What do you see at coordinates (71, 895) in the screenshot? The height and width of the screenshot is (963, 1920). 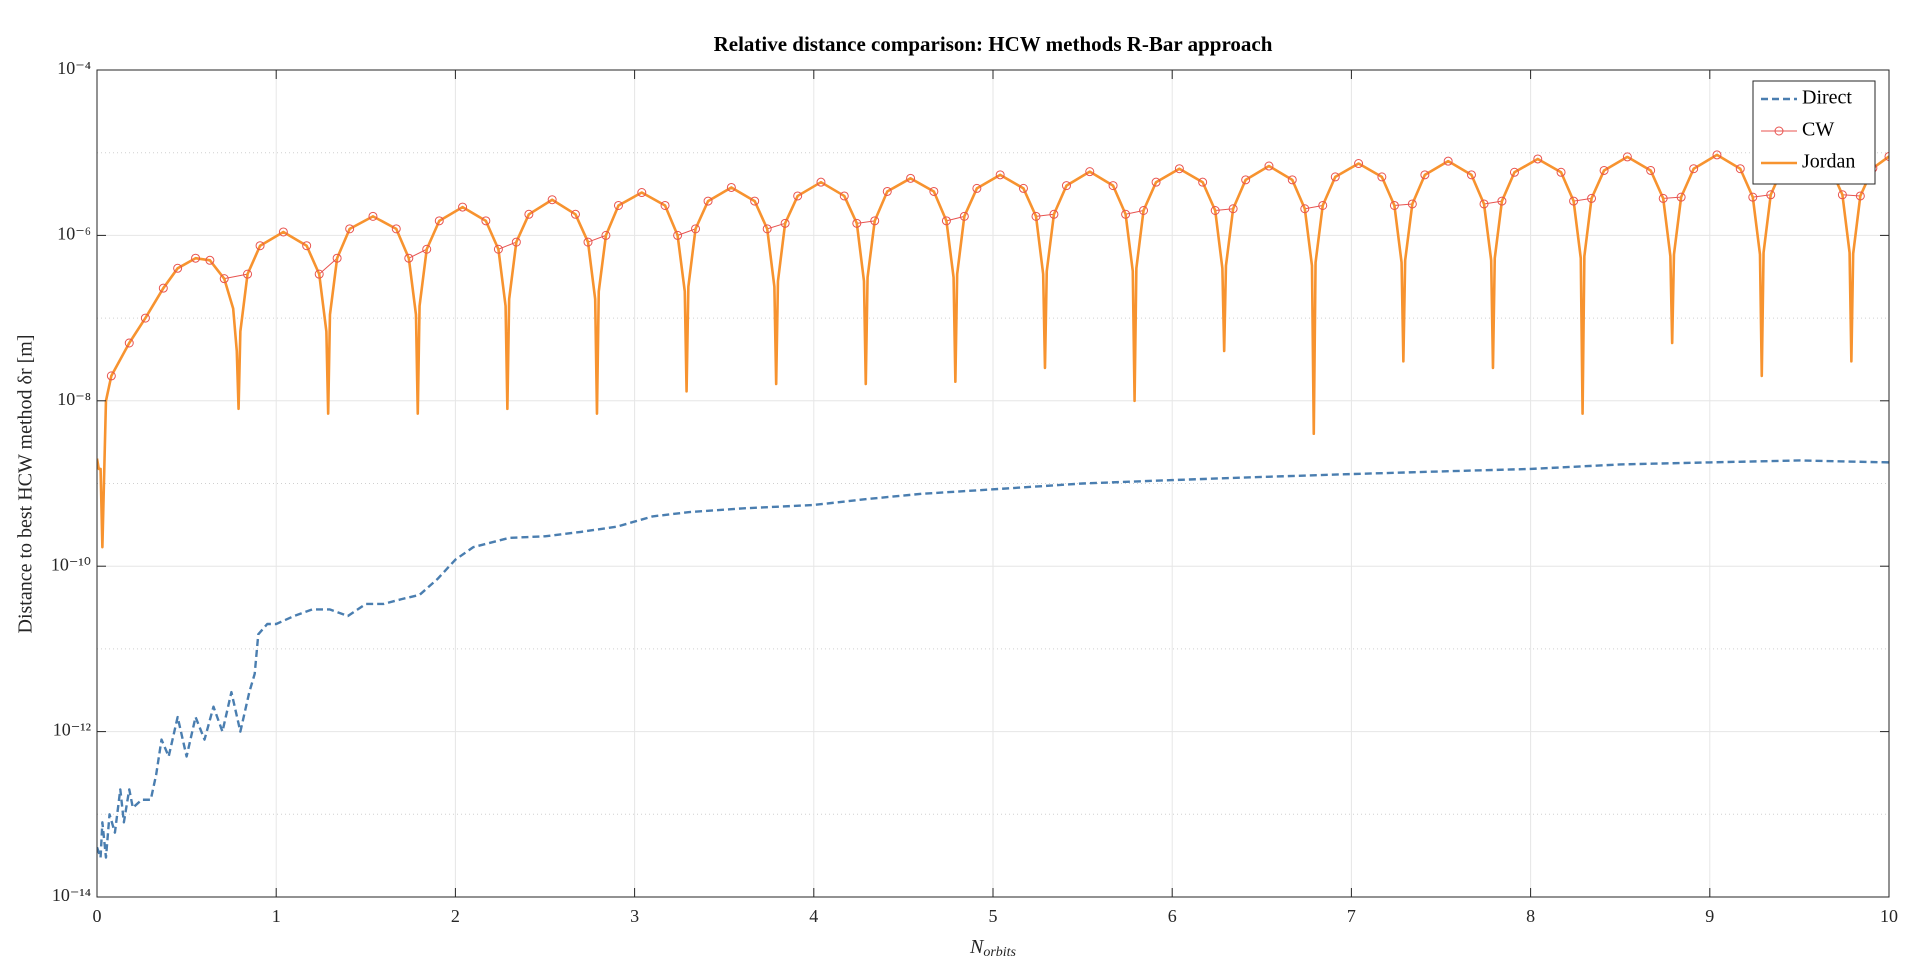 I see `y-tick-label: 10⁻¹⁴` at bounding box center [71, 895].